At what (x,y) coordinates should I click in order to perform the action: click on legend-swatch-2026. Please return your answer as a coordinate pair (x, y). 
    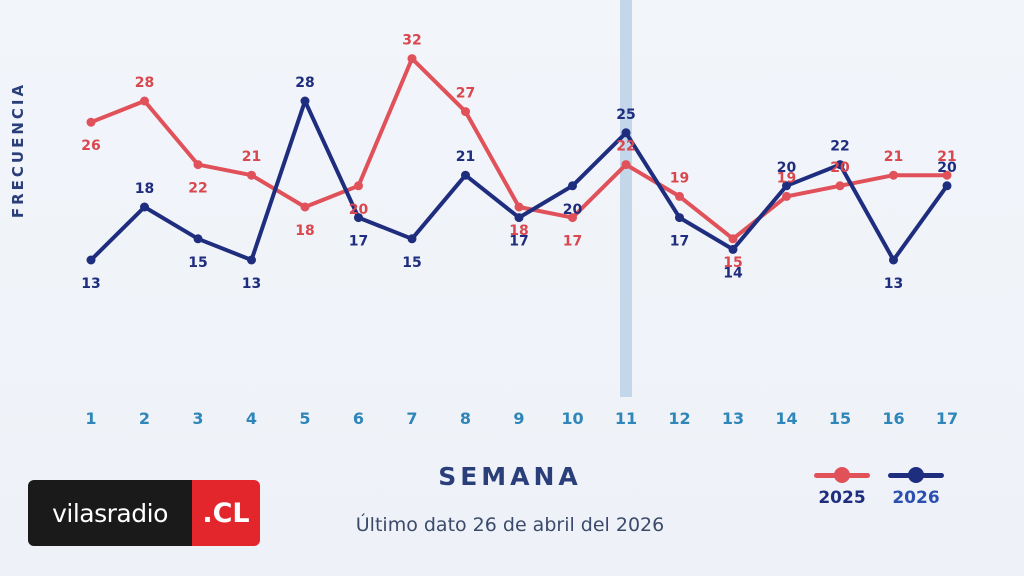
    Looking at the image, I should click on (916, 475).